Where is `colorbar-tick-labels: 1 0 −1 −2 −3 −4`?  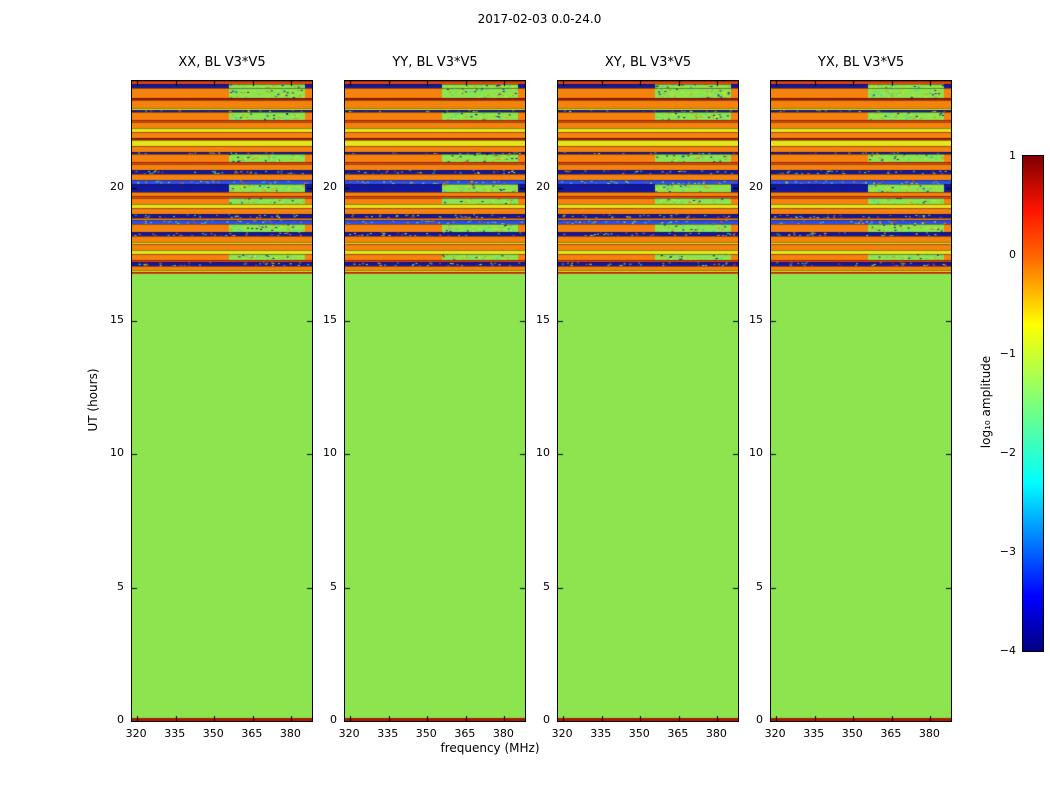 colorbar-tick-labels: 1 0 −1 −2 −3 −4 is located at coordinates (1005, 403).